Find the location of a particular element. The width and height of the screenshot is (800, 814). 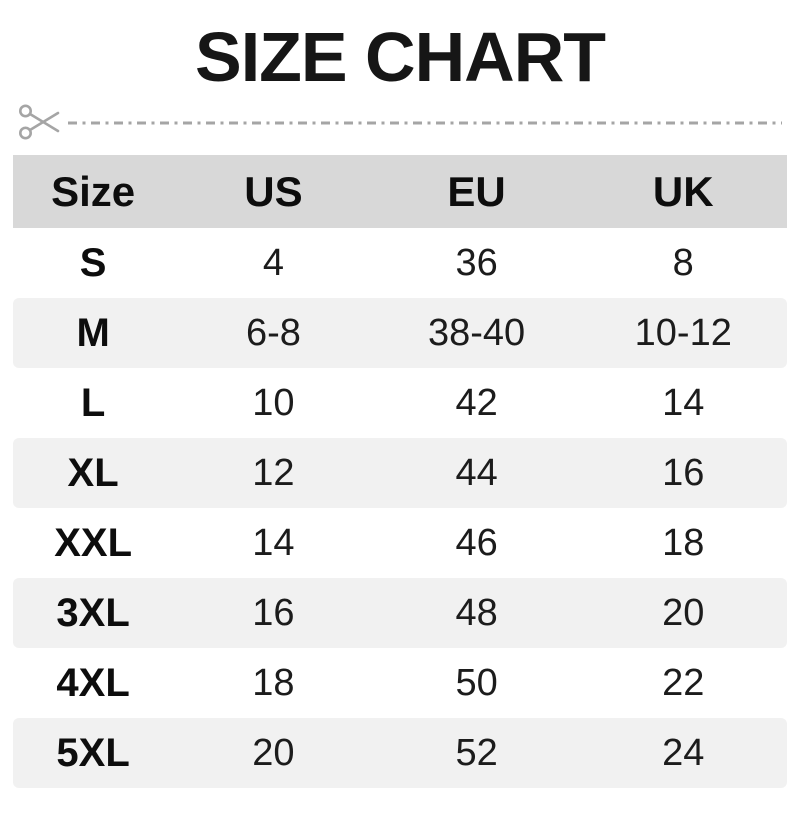

dashed-cut-line is located at coordinates (425, 123).